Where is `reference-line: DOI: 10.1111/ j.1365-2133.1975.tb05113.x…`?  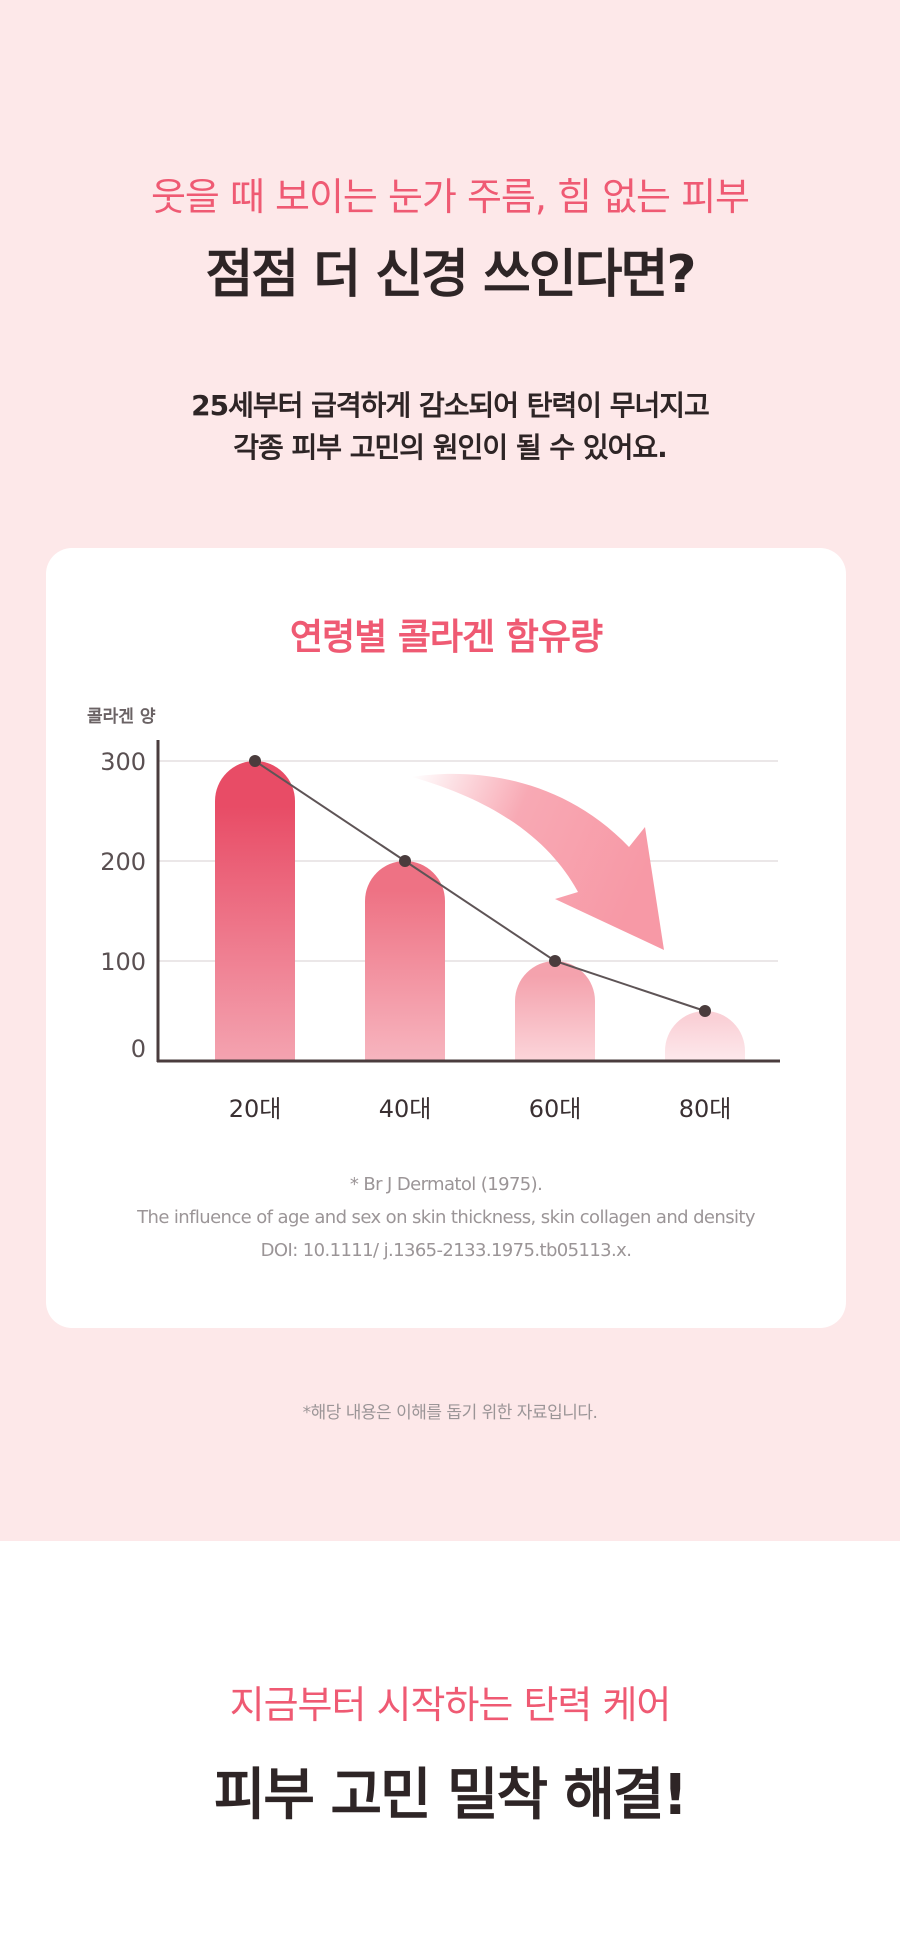 reference-line: DOI: 10.1111/ j.1365-2133.1975.tb05113.x… is located at coordinates (446, 1250).